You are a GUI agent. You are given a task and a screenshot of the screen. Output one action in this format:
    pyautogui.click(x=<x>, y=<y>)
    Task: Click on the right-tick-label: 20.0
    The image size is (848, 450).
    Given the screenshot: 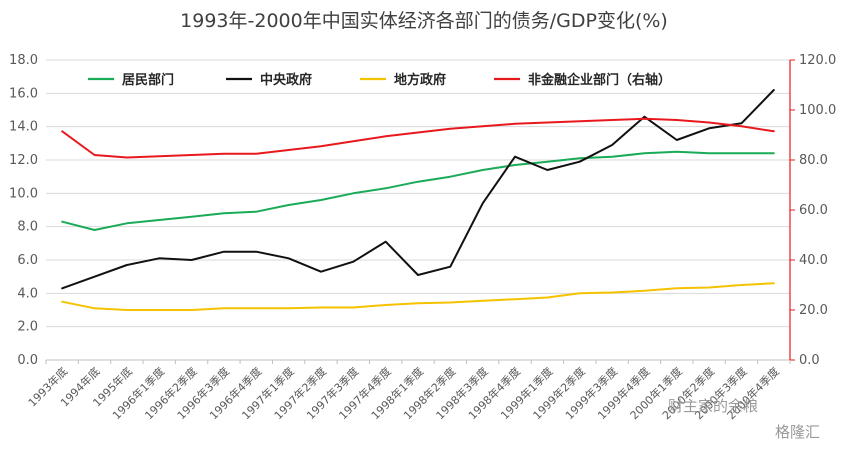 What is the action you would take?
    pyautogui.click(x=813, y=310)
    